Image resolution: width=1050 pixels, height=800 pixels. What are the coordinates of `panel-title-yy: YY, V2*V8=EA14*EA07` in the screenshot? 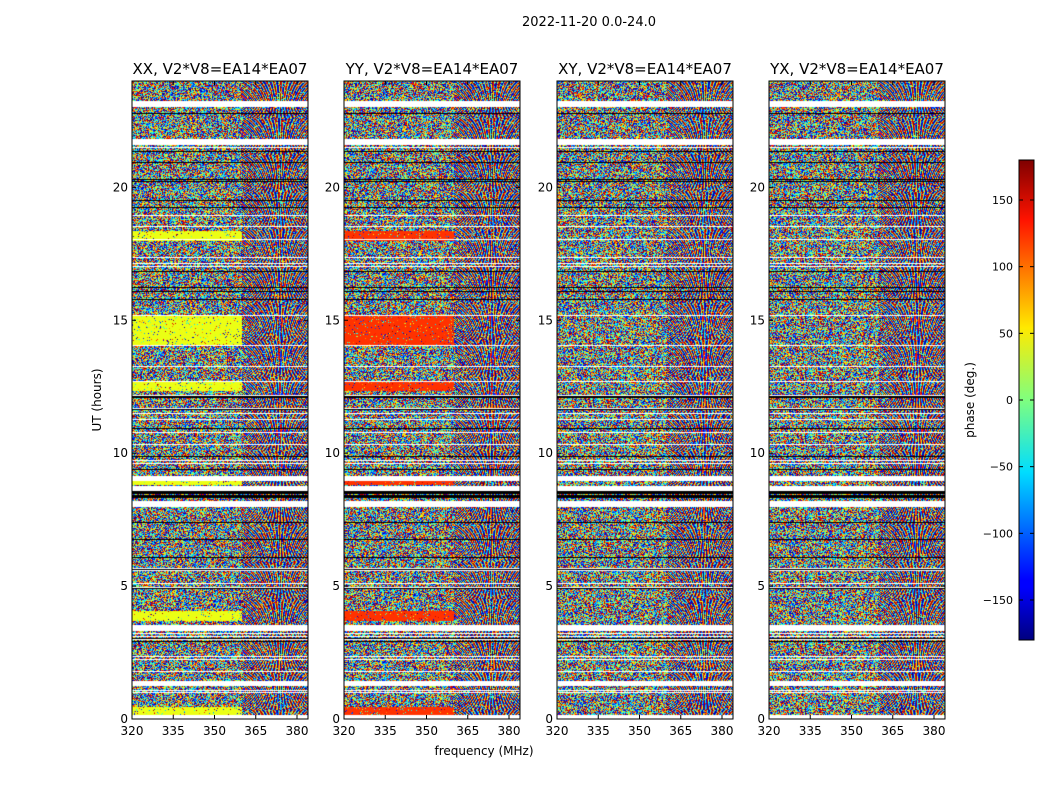 It's located at (432, 69).